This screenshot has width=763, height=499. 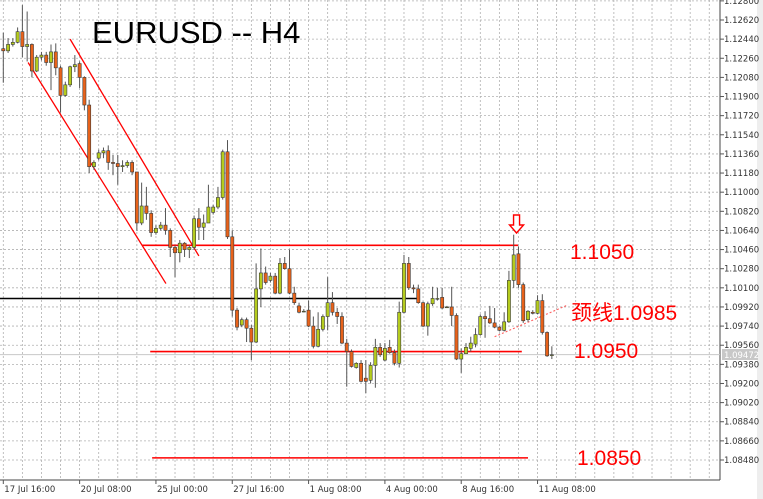 What do you see at coordinates (741, 155) in the screenshot?
I see `y-tick-label: 1.11360` at bounding box center [741, 155].